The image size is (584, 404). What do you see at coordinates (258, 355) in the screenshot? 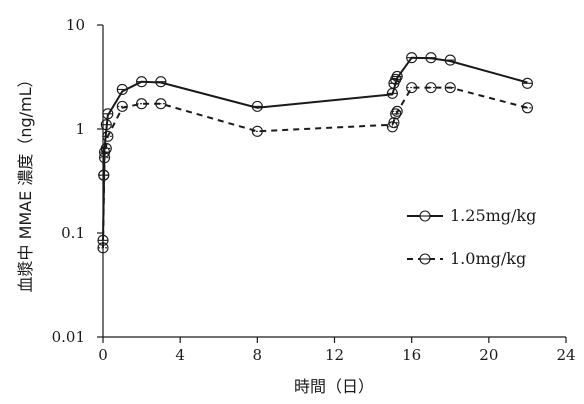
I see `x-tick-label: 8` at bounding box center [258, 355].